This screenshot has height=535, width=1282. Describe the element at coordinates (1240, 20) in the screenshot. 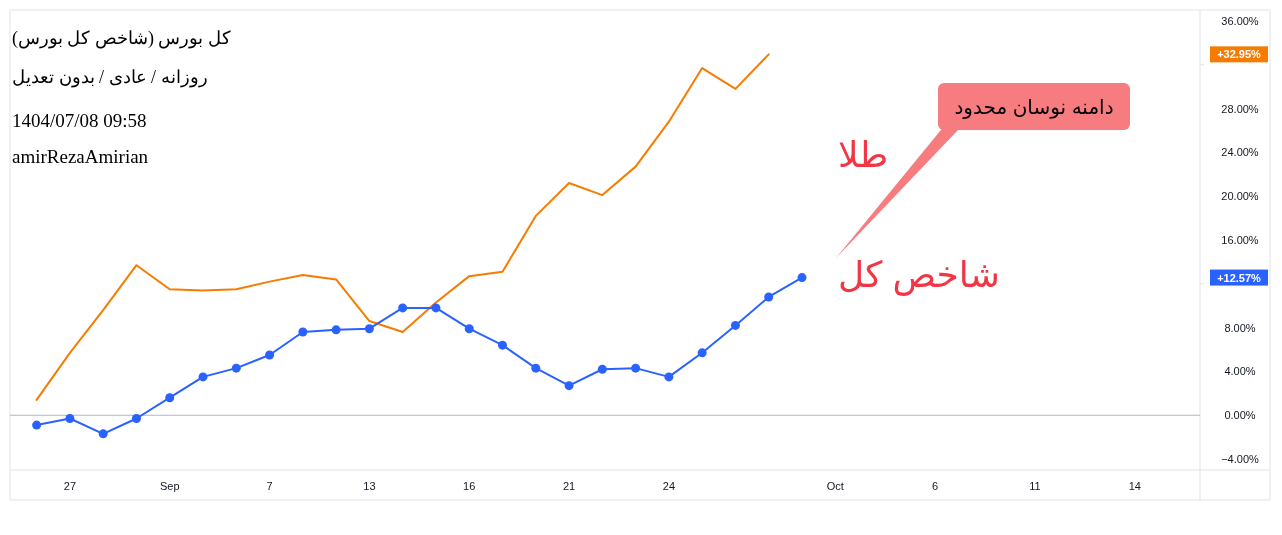

I see `y-tick-label: 36.00%` at that location.